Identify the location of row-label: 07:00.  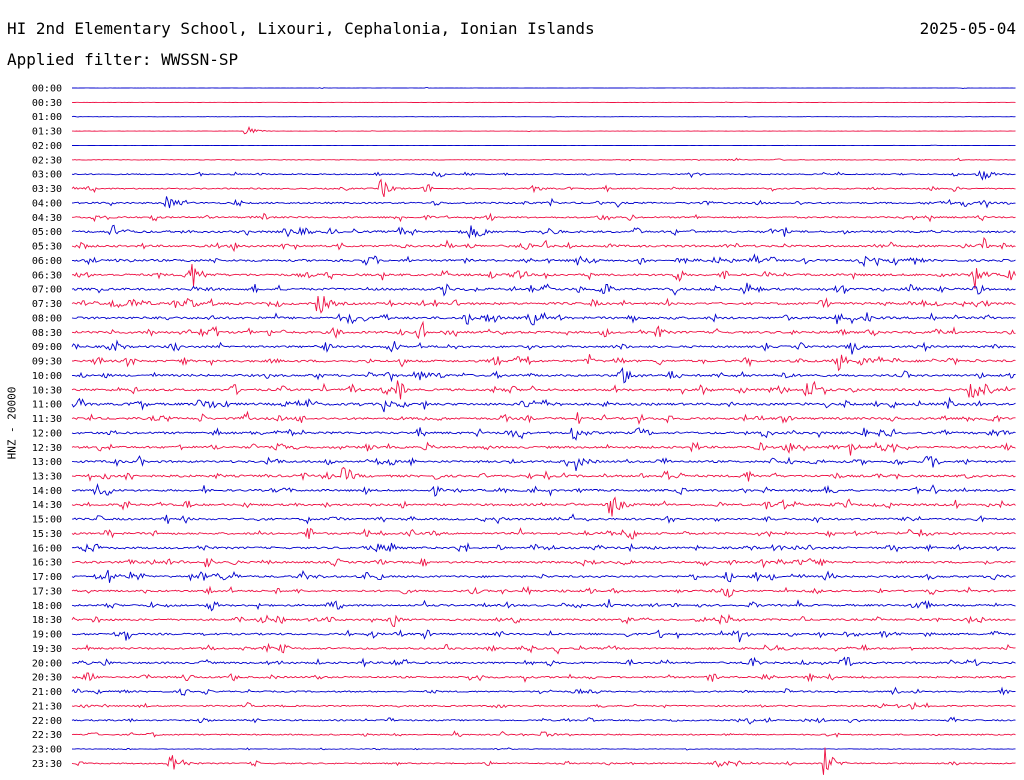
(47, 290).